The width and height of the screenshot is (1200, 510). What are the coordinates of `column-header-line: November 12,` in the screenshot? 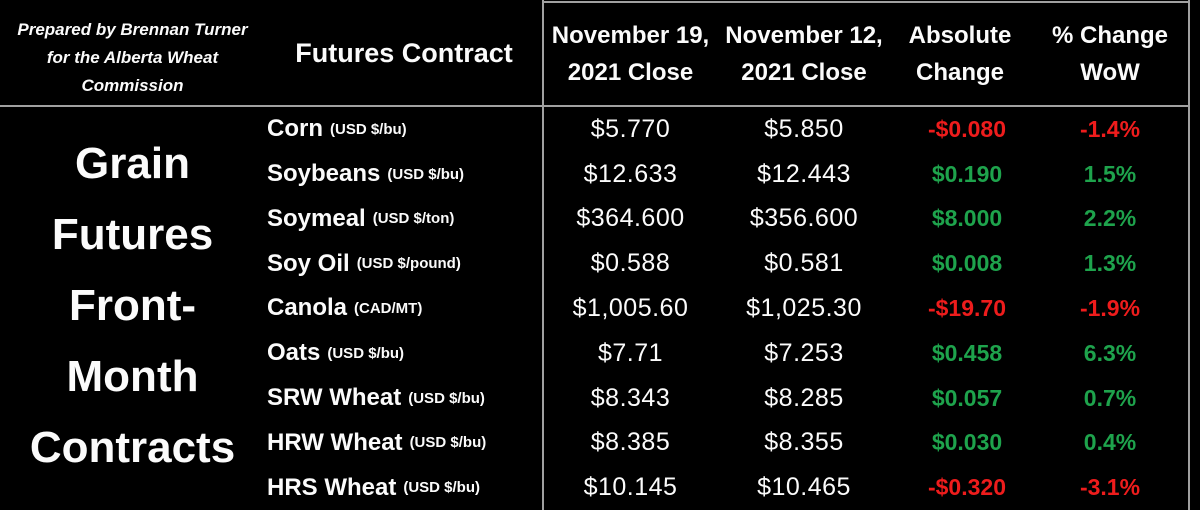 It's located at (804, 35).